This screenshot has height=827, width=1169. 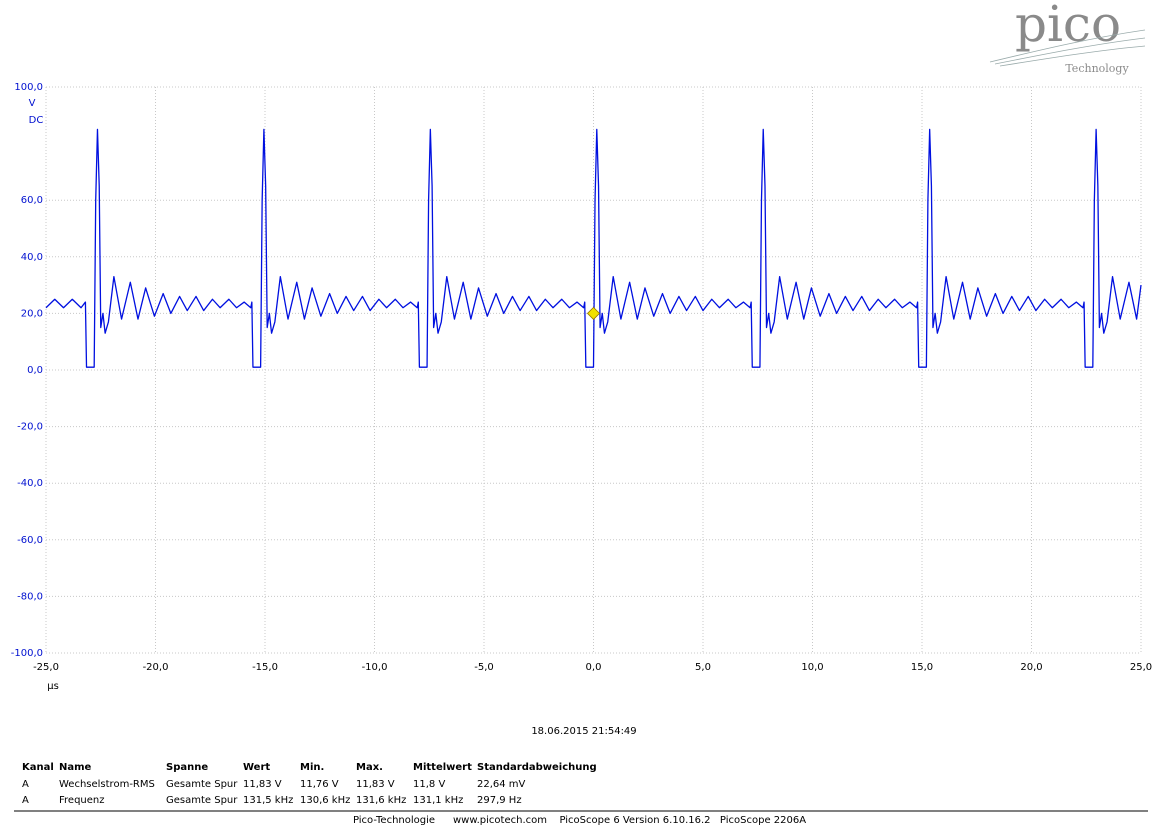 What do you see at coordinates (187, 767) in the screenshot?
I see `table-header: Spanne` at bounding box center [187, 767].